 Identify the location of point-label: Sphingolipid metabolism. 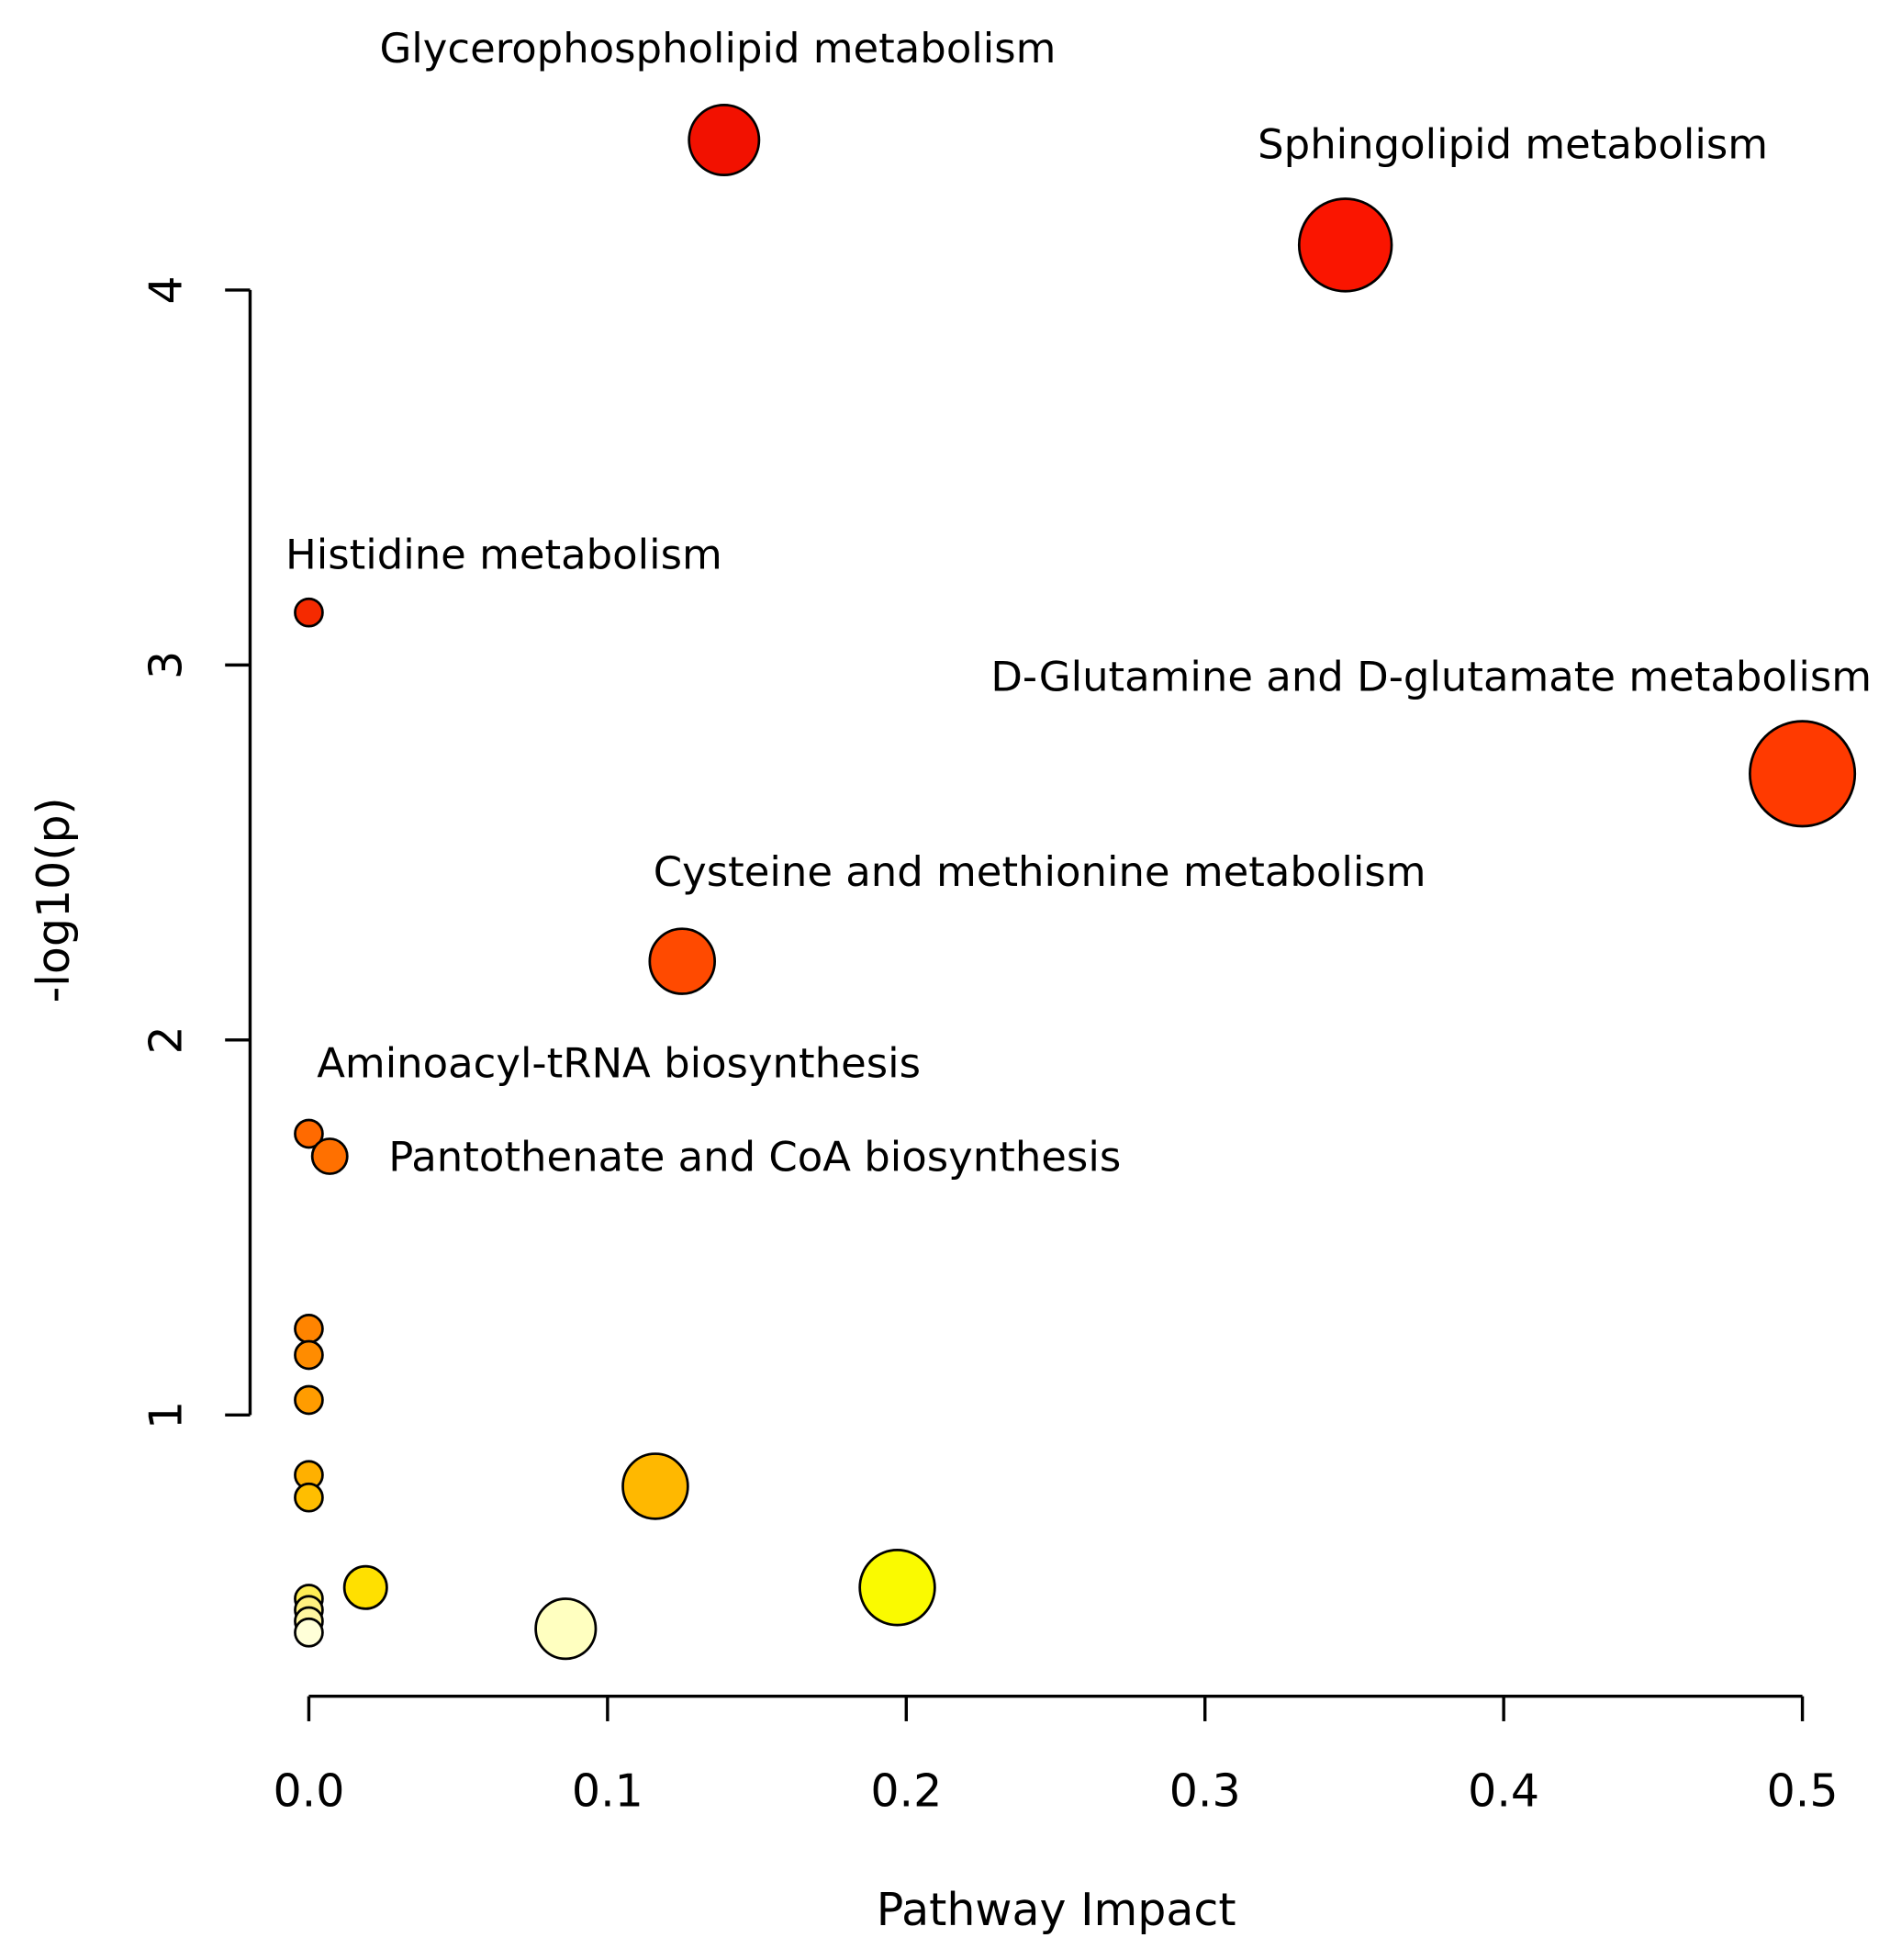
(1513, 144).